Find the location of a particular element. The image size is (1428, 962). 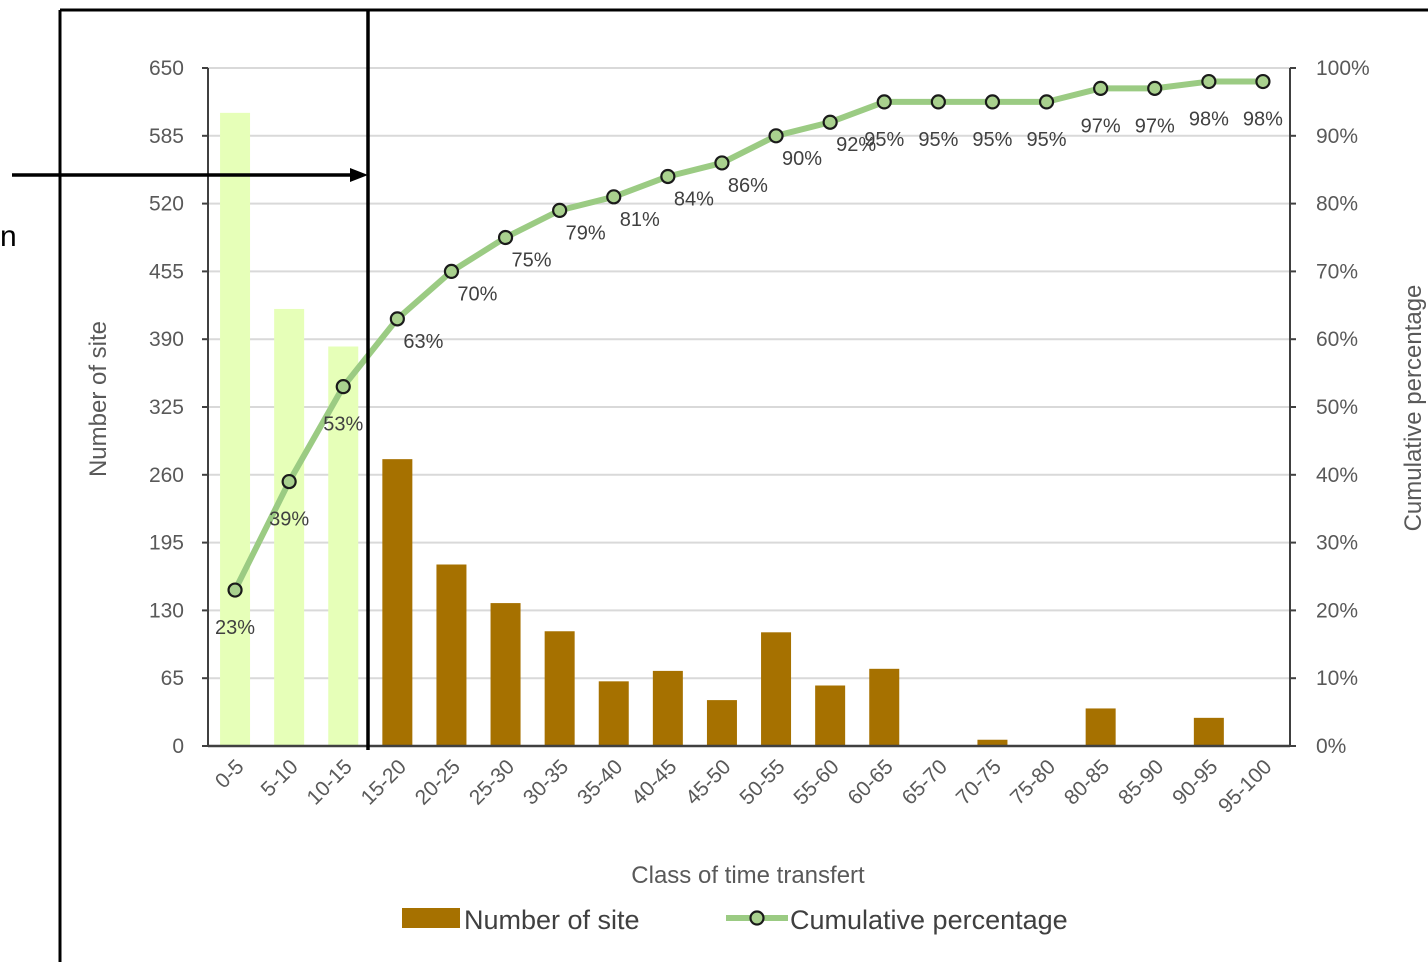

y2-tick-label: 90% is located at coordinates (1337, 136).